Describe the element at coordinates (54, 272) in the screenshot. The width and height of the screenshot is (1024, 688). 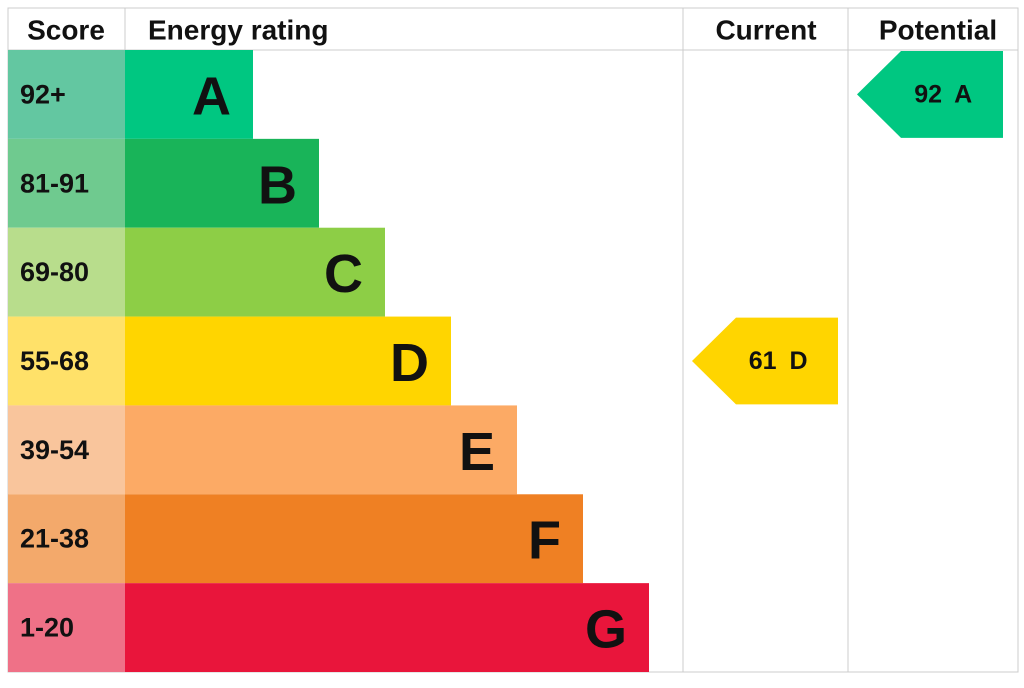
I see `score-range: 69-80` at that location.